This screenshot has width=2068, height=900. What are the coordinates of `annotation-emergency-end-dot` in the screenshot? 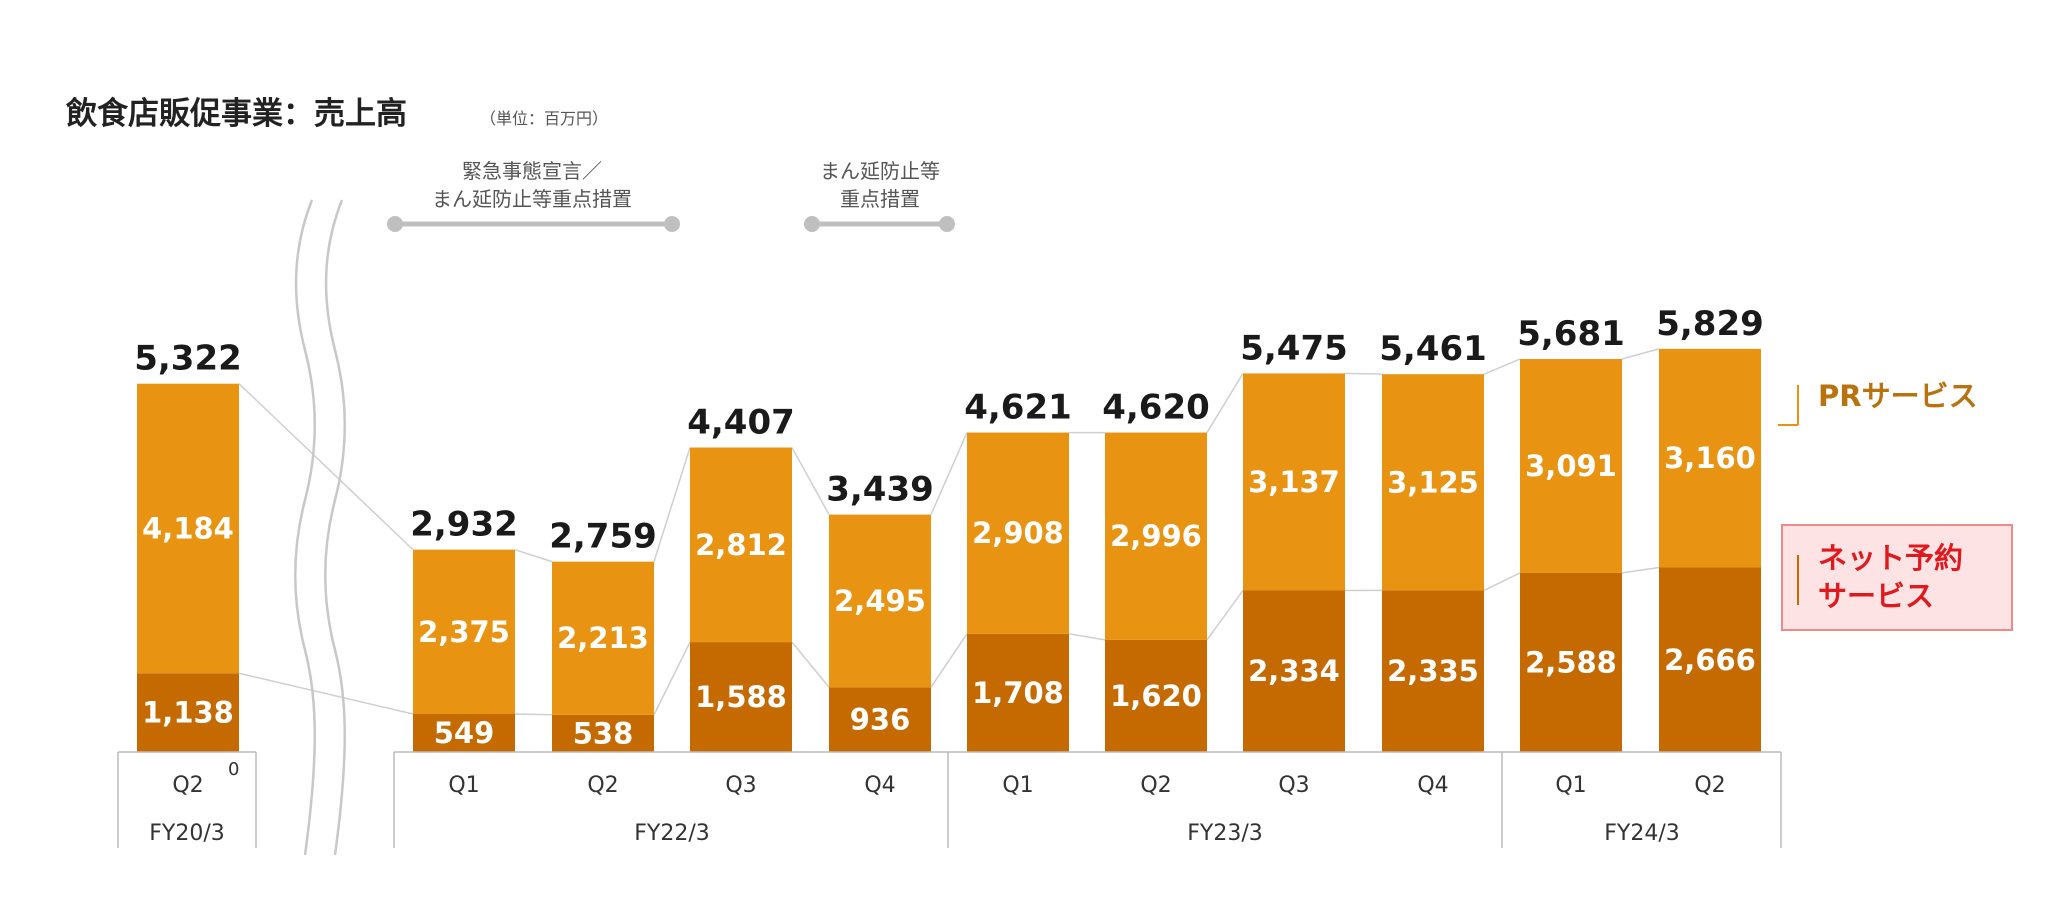 It's located at (672, 224).